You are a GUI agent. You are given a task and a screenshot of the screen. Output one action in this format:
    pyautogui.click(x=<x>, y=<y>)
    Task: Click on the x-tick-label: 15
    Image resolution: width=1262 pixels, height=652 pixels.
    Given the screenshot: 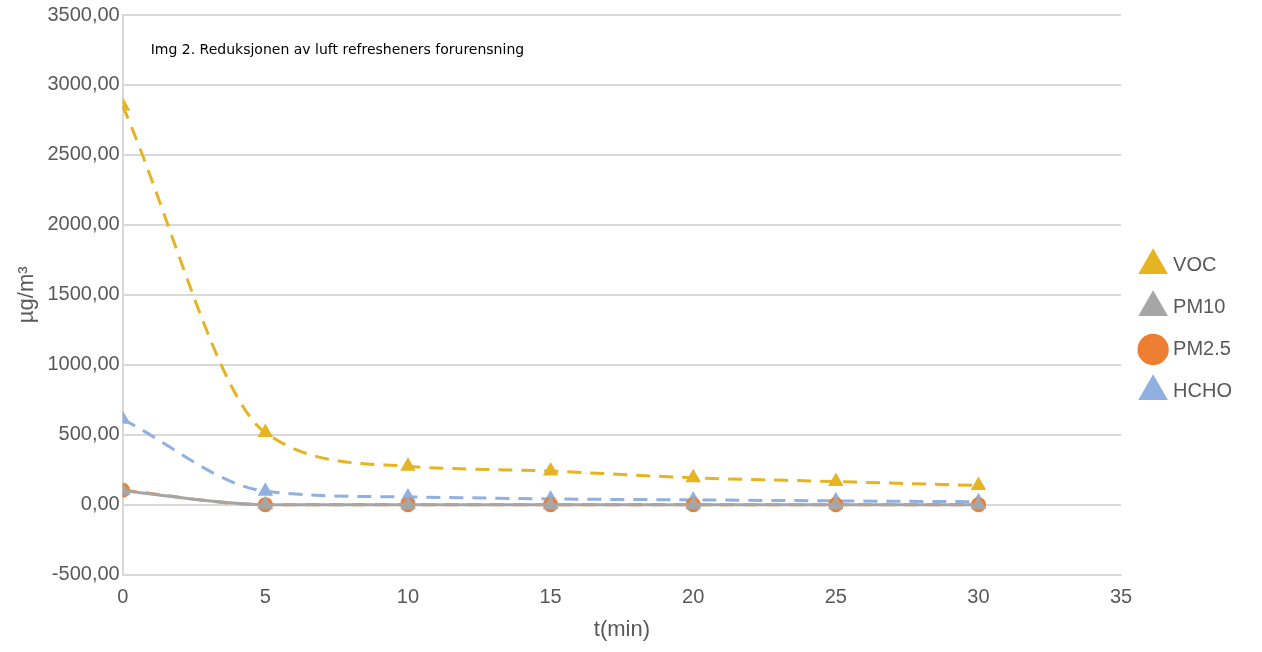 What is the action you would take?
    pyautogui.click(x=550, y=596)
    